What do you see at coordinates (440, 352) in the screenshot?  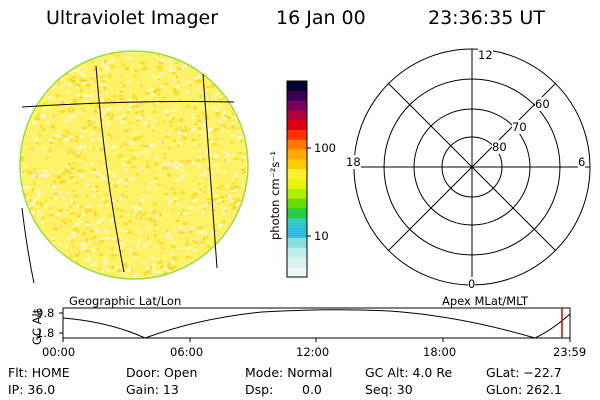 I see `altitude-xtick-1800: 18:00` at bounding box center [440, 352].